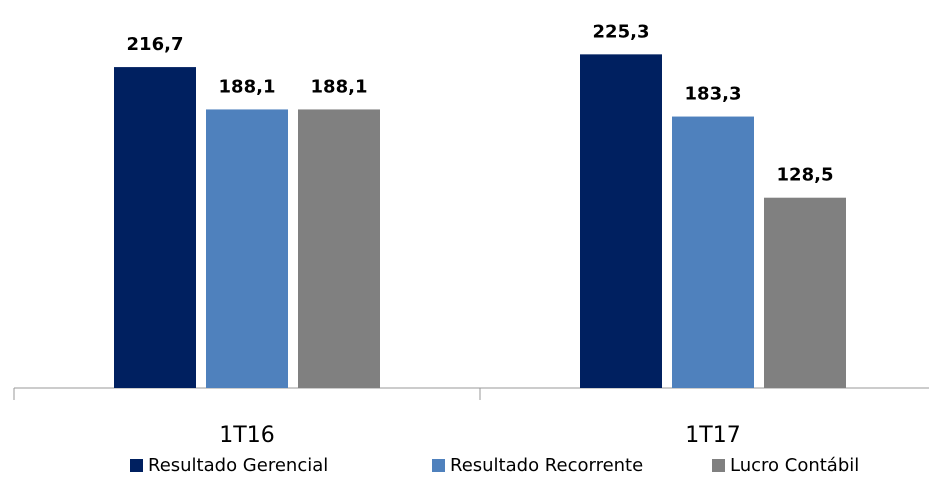  I want to click on legend-label: Resultado Gerencial, so click(238, 465).